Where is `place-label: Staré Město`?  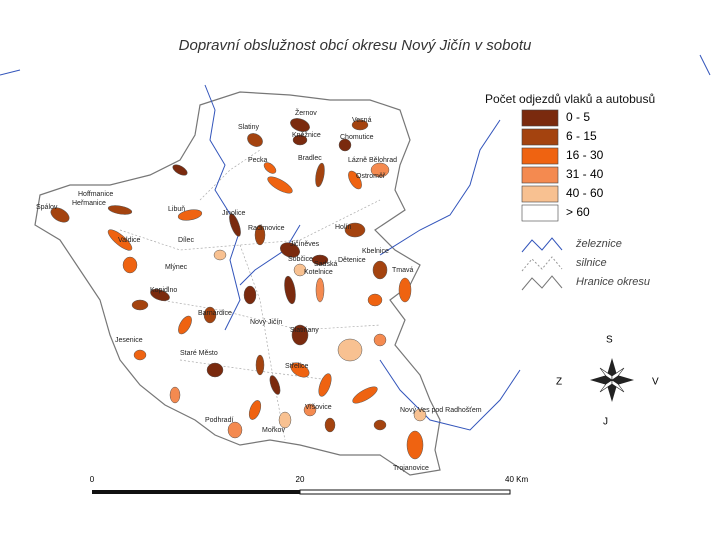 place-label: Staré Město is located at coordinates (199, 353).